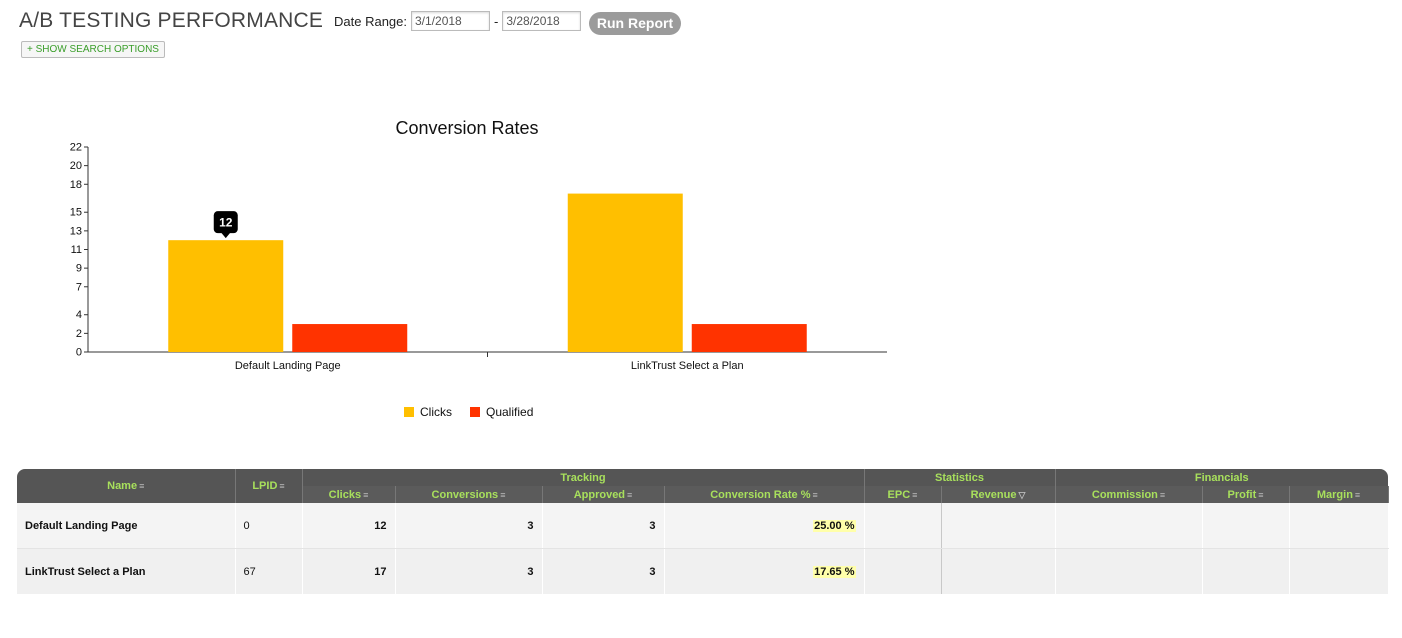 The width and height of the screenshot is (1402, 638). I want to click on col-header-conversions: Conversions ≡, so click(469, 494).